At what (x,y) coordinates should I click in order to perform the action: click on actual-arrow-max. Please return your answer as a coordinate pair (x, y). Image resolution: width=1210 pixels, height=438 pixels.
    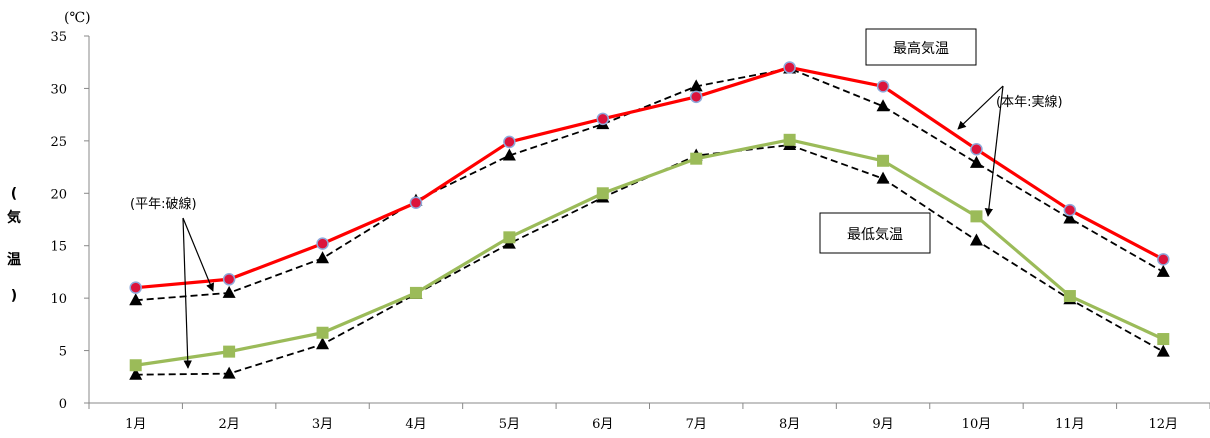
    Looking at the image, I should click on (980, 107).